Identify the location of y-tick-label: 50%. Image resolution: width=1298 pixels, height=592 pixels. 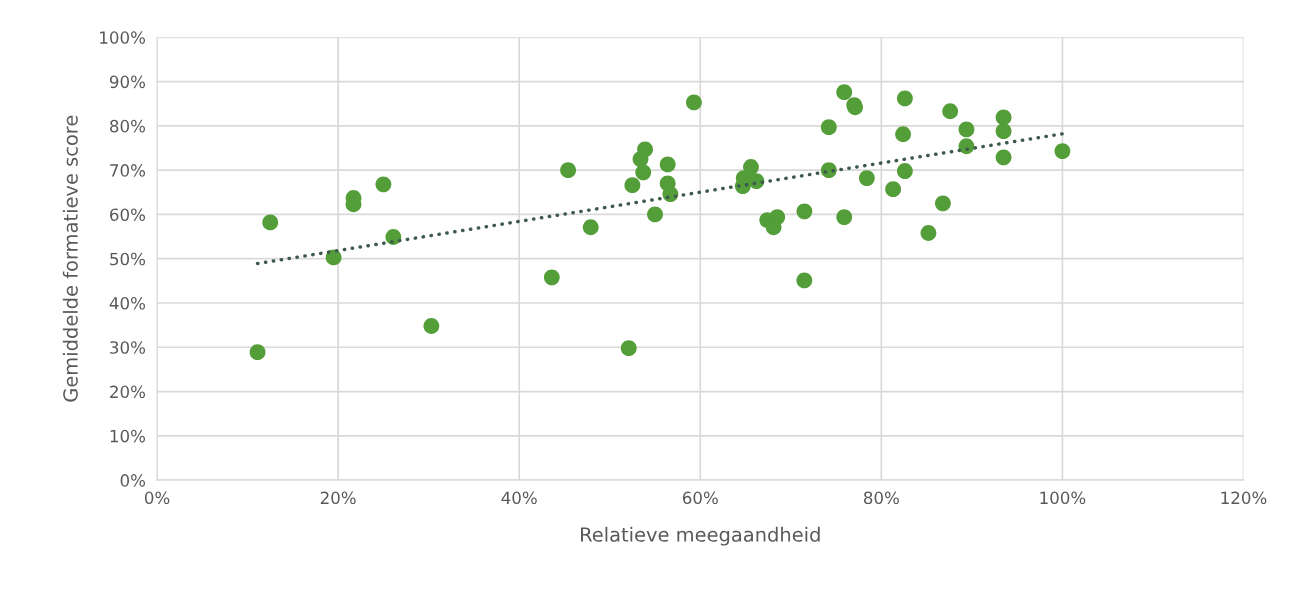
(128, 259).